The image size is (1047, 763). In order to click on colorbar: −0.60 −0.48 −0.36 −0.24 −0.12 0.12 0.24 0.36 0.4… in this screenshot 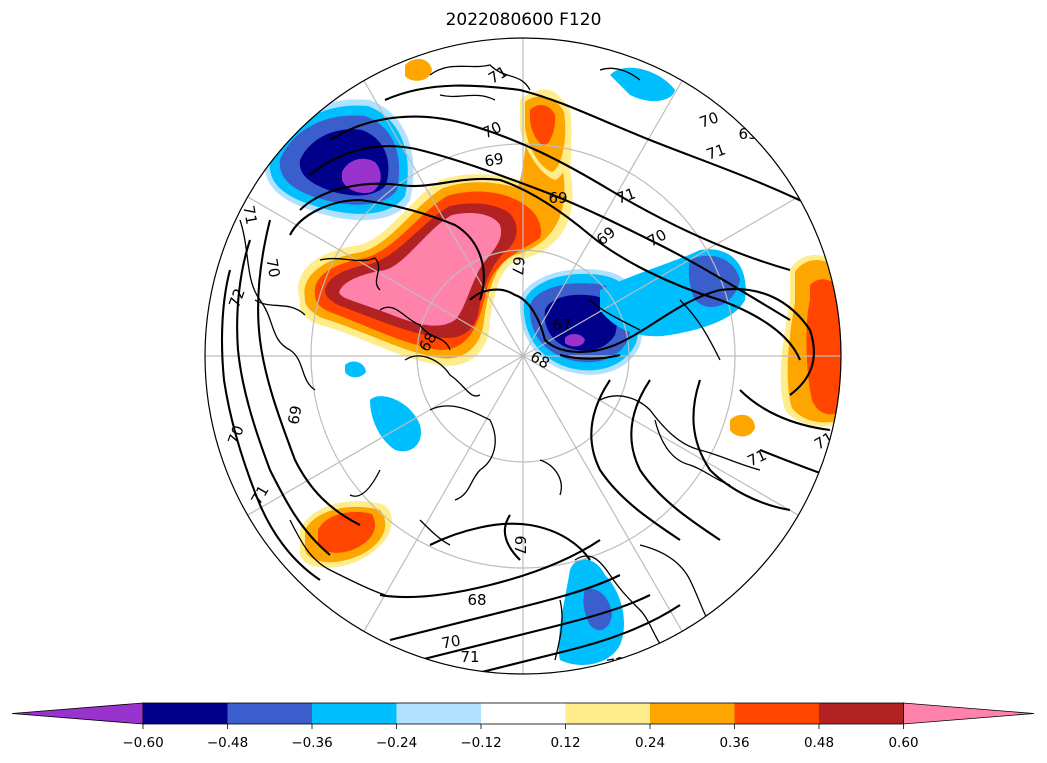, I will do `click(523, 726)`.